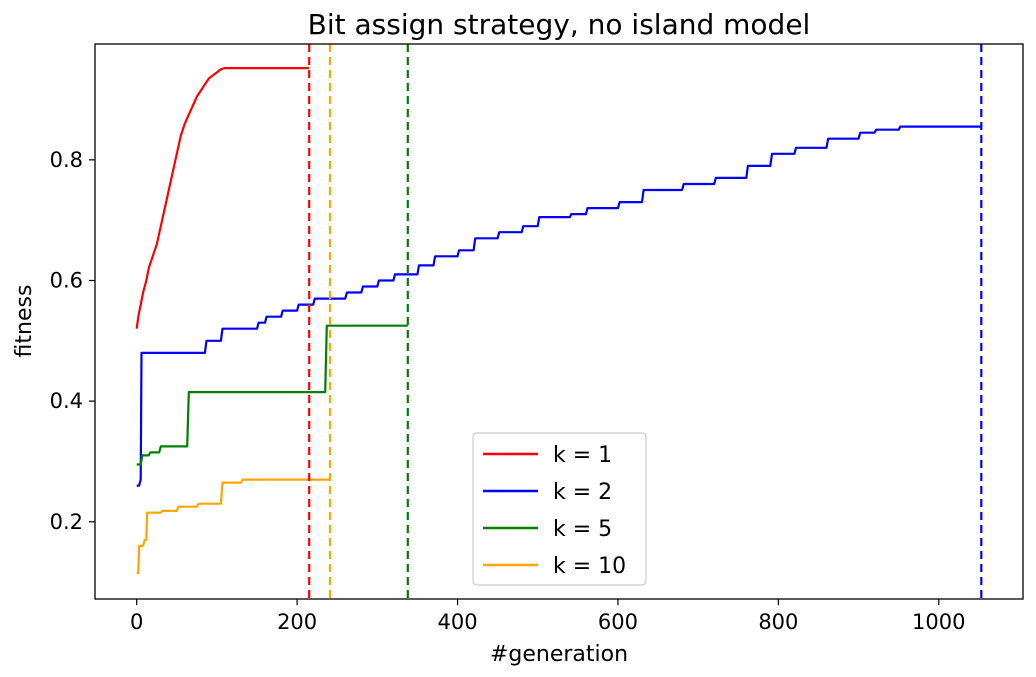 Image resolution: width=1036 pixels, height=677 pixels. What do you see at coordinates (618, 622) in the screenshot?
I see `x-tick-label: 600` at bounding box center [618, 622].